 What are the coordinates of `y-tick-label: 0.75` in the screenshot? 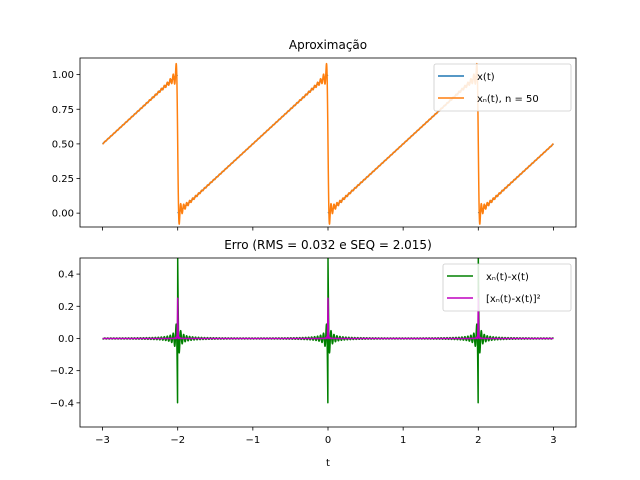 It's located at (63, 110).